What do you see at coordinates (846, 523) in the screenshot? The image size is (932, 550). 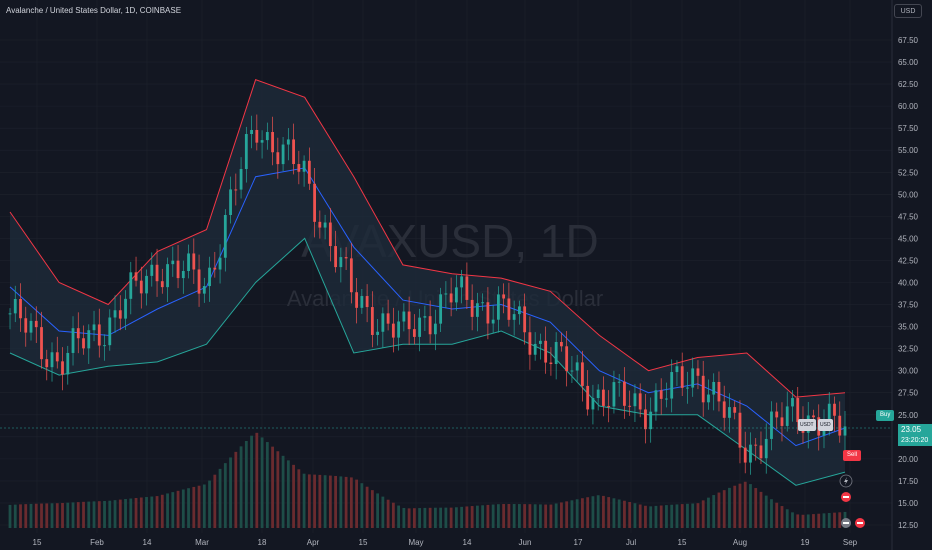 I see `earnings-icon` at bounding box center [846, 523].